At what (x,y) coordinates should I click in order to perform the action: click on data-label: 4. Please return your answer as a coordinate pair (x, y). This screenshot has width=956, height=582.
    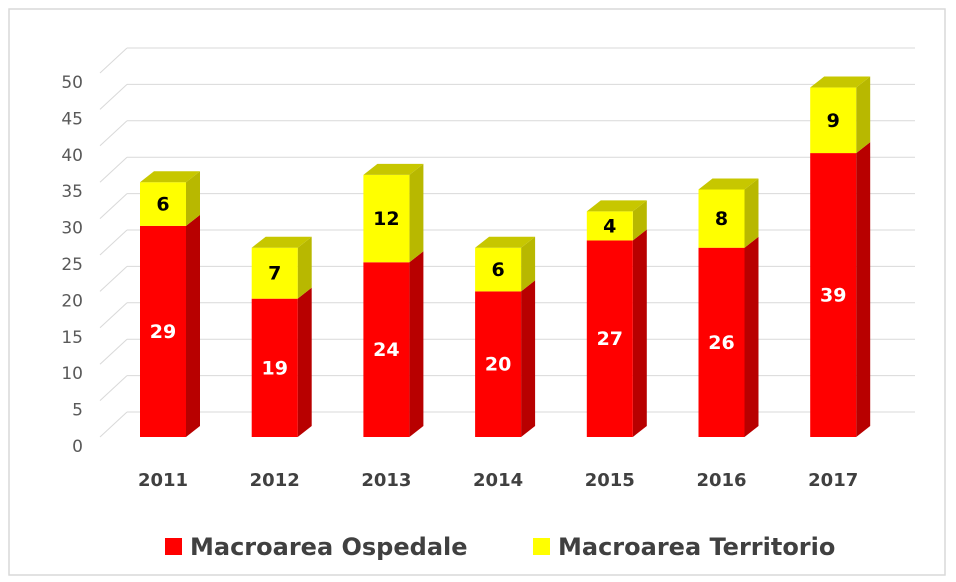
    Looking at the image, I should click on (609, 226).